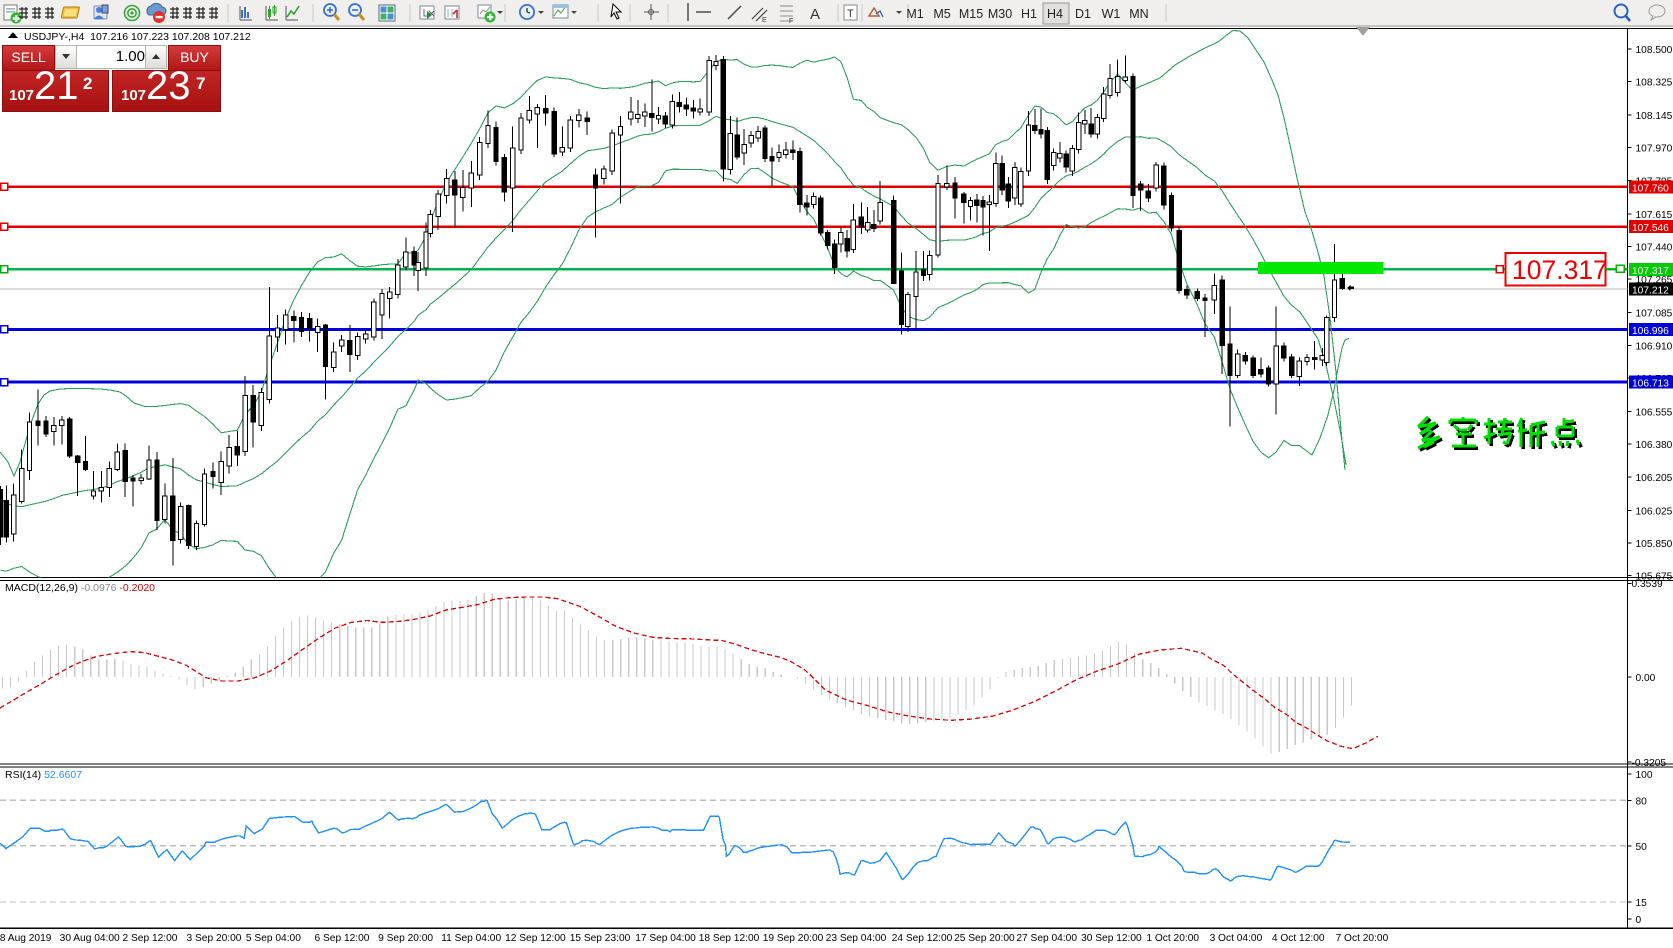 The height and width of the screenshot is (948, 1673). What do you see at coordinates (856, 938) in the screenshot?
I see `svg-text: 23 Sep 04:00` at bounding box center [856, 938].